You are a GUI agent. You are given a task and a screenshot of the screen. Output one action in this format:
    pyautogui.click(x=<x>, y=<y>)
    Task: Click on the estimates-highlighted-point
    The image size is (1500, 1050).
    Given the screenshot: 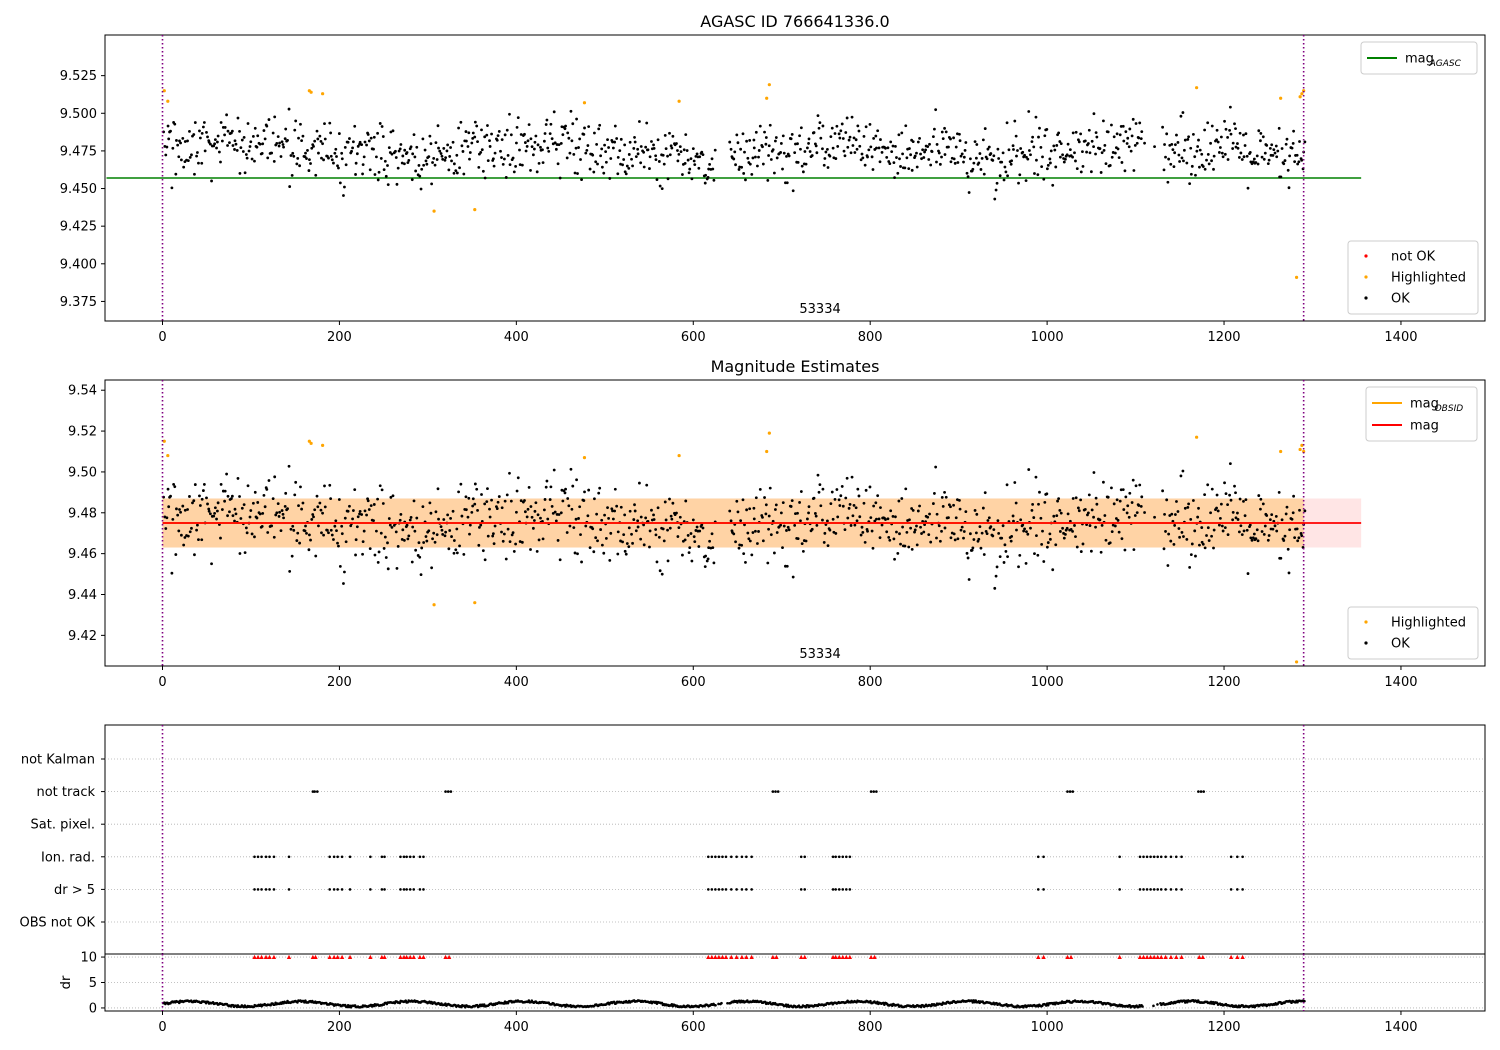 What is the action you would take?
    pyautogui.click(x=1197, y=437)
    